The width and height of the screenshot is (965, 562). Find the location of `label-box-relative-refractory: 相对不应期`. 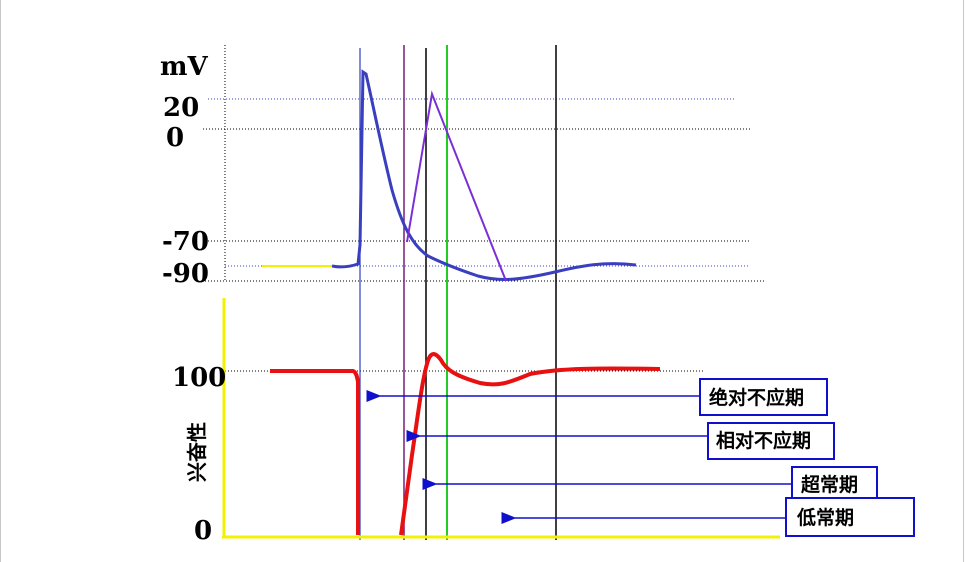

label-box-relative-refractory: 相对不应期 is located at coordinates (771, 441).